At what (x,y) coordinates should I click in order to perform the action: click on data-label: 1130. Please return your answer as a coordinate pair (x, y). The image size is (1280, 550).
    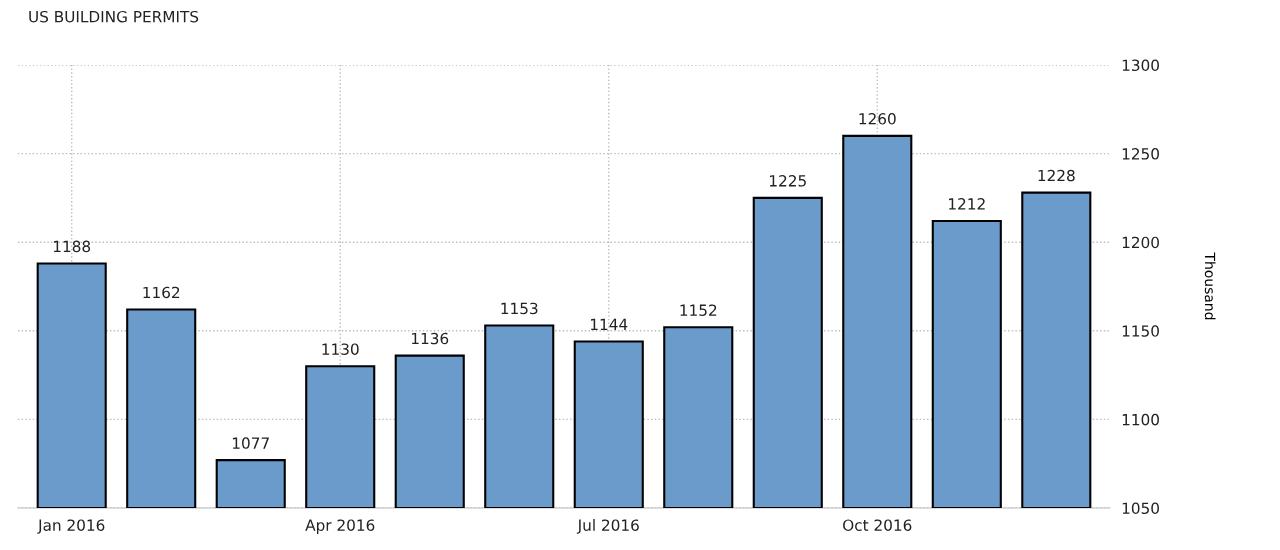
    Looking at the image, I should click on (340, 349).